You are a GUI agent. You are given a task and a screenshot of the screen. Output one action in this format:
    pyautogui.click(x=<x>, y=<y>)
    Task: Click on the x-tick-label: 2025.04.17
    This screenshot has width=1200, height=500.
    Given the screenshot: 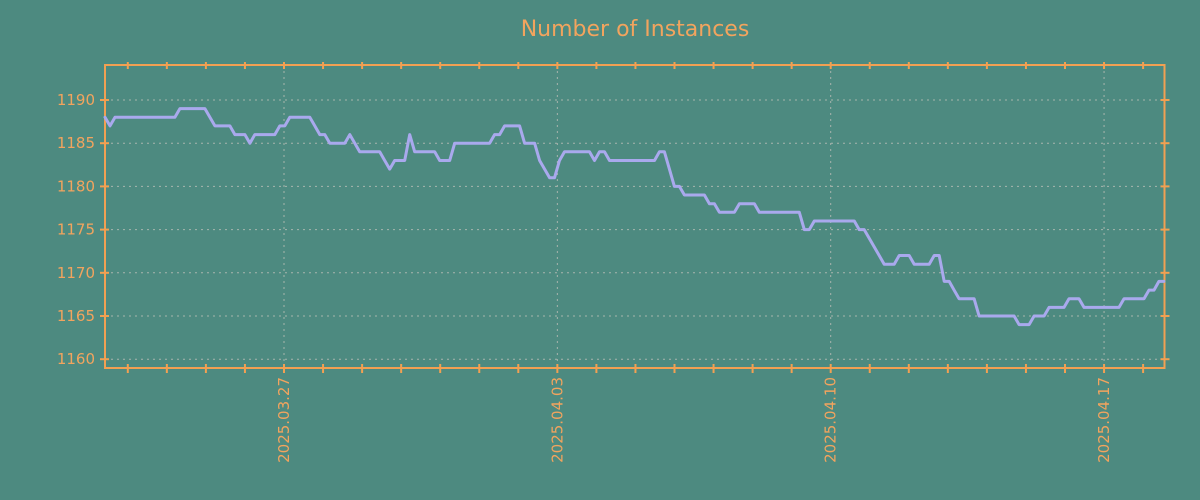 What is the action you would take?
    pyautogui.click(x=1104, y=420)
    